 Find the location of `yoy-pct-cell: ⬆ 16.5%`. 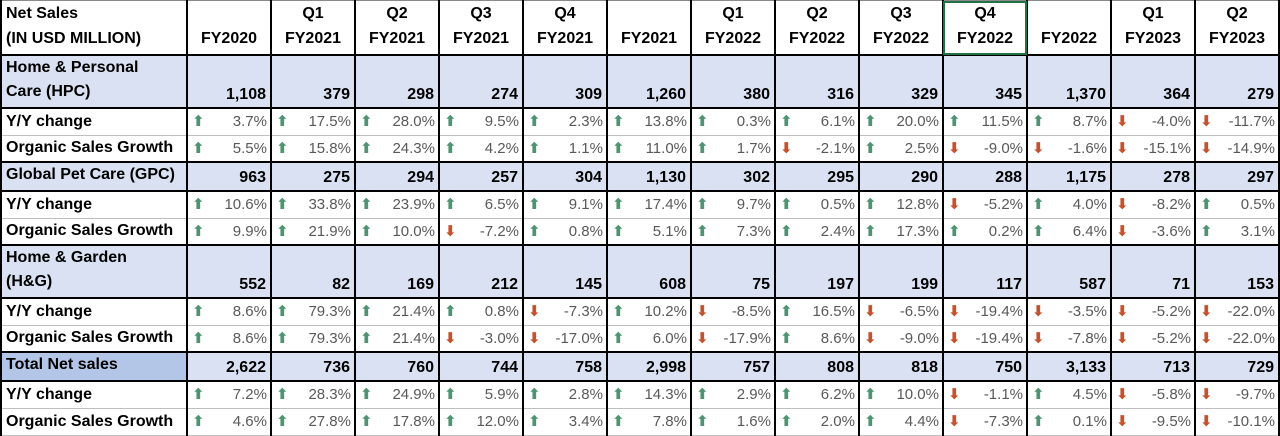

yoy-pct-cell: ⬆ 16.5% is located at coordinates (817, 312).